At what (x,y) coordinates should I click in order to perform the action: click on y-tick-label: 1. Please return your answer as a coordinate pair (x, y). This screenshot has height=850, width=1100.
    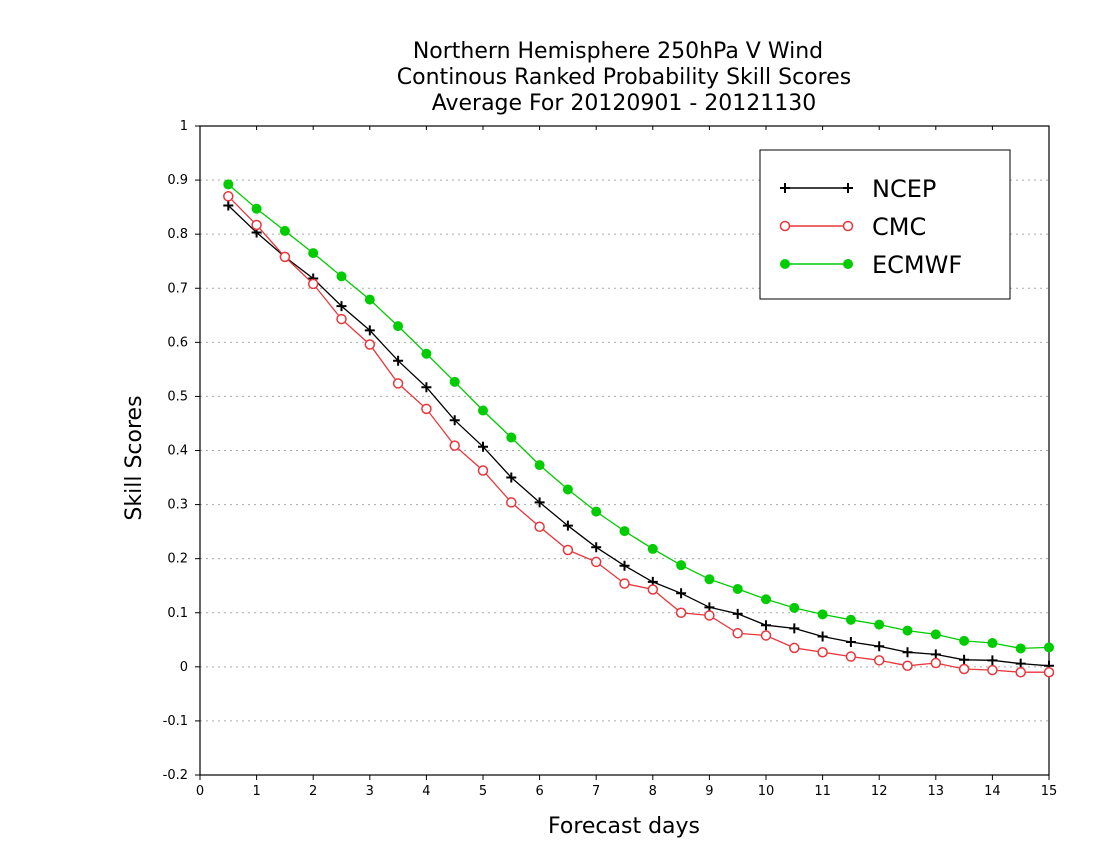
    Looking at the image, I should click on (184, 126).